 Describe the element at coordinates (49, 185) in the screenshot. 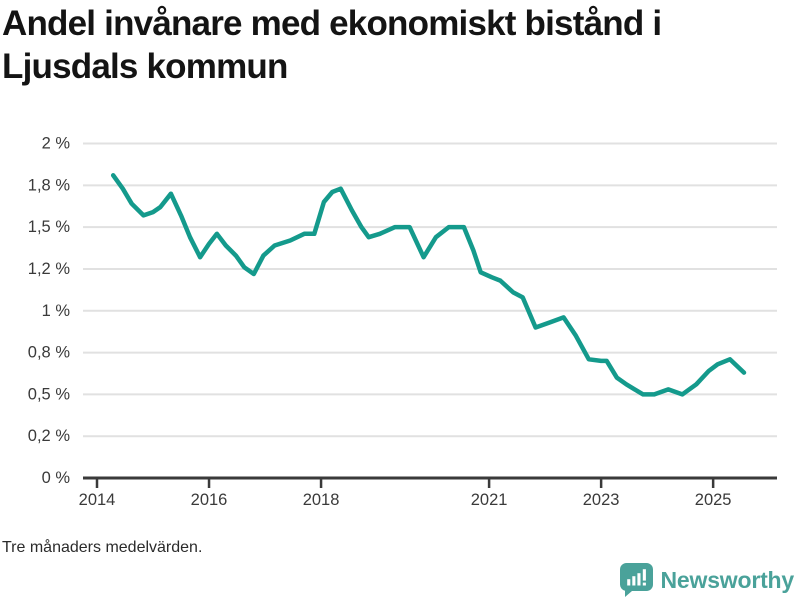

I see `y-tick-label: 1,8 %` at that location.